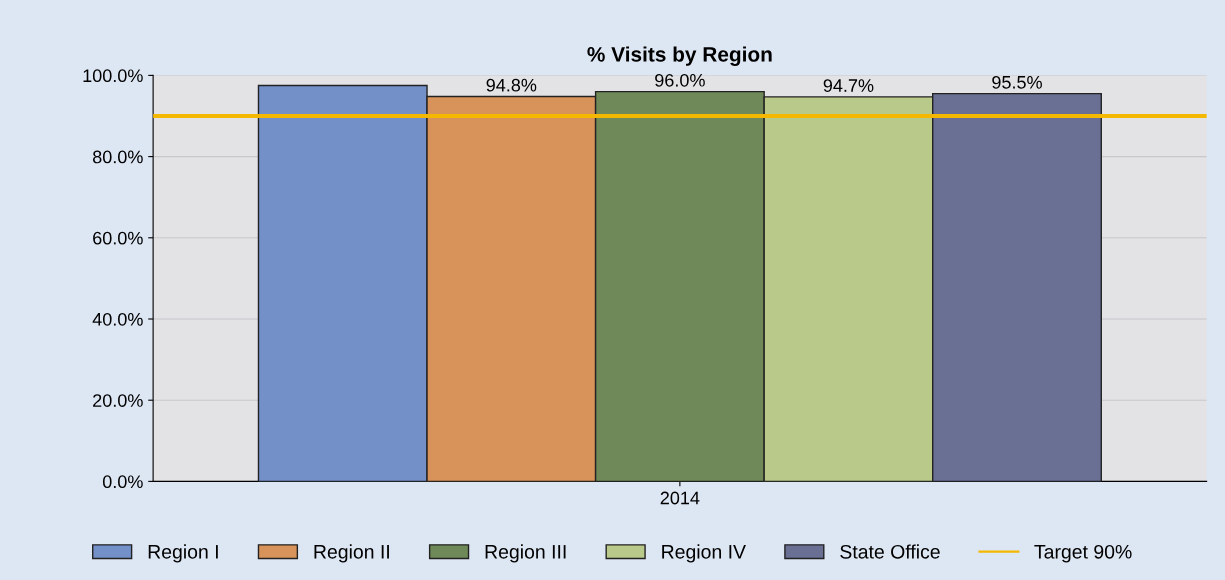 The width and height of the screenshot is (1225, 580). Describe the element at coordinates (117, 319) in the screenshot. I see `y-tick-label: 40.0%` at that location.